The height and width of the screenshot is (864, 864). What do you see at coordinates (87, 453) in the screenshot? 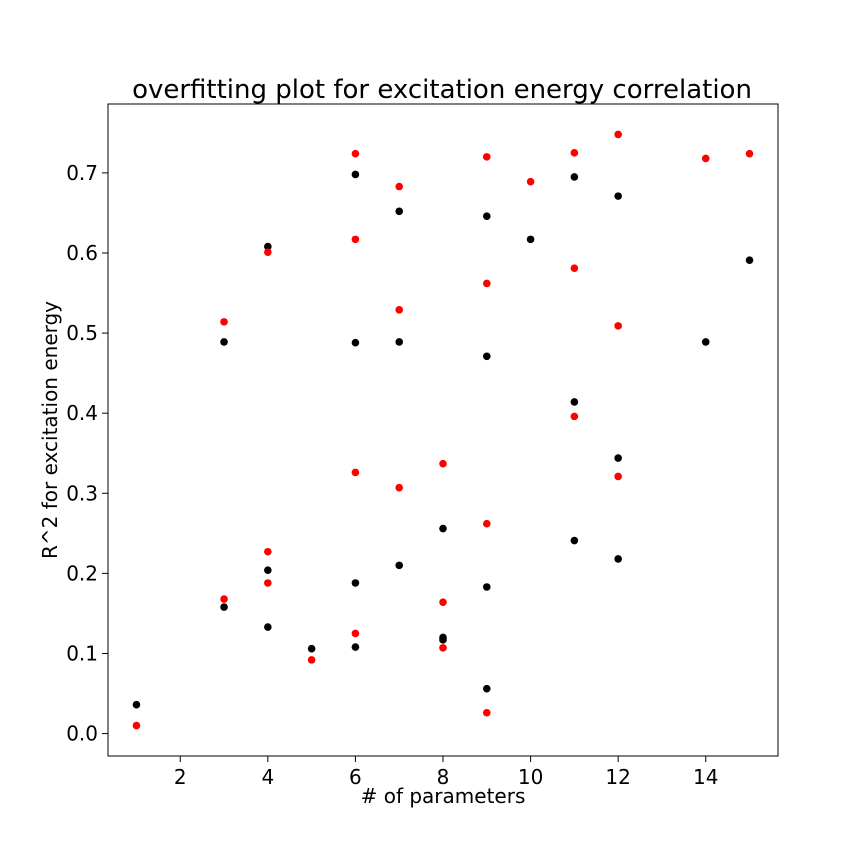
I see `y-axis-ticks: 0.0 0.1 0.2 0.3 0.4 0.5 0.6 0.7` at bounding box center [87, 453].